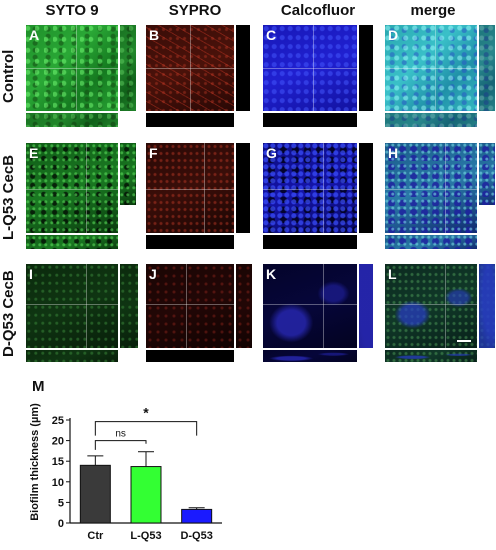  Describe the element at coordinates (318, 10) in the screenshot. I see `column-title-calcofluor: Calcofluor` at that location.